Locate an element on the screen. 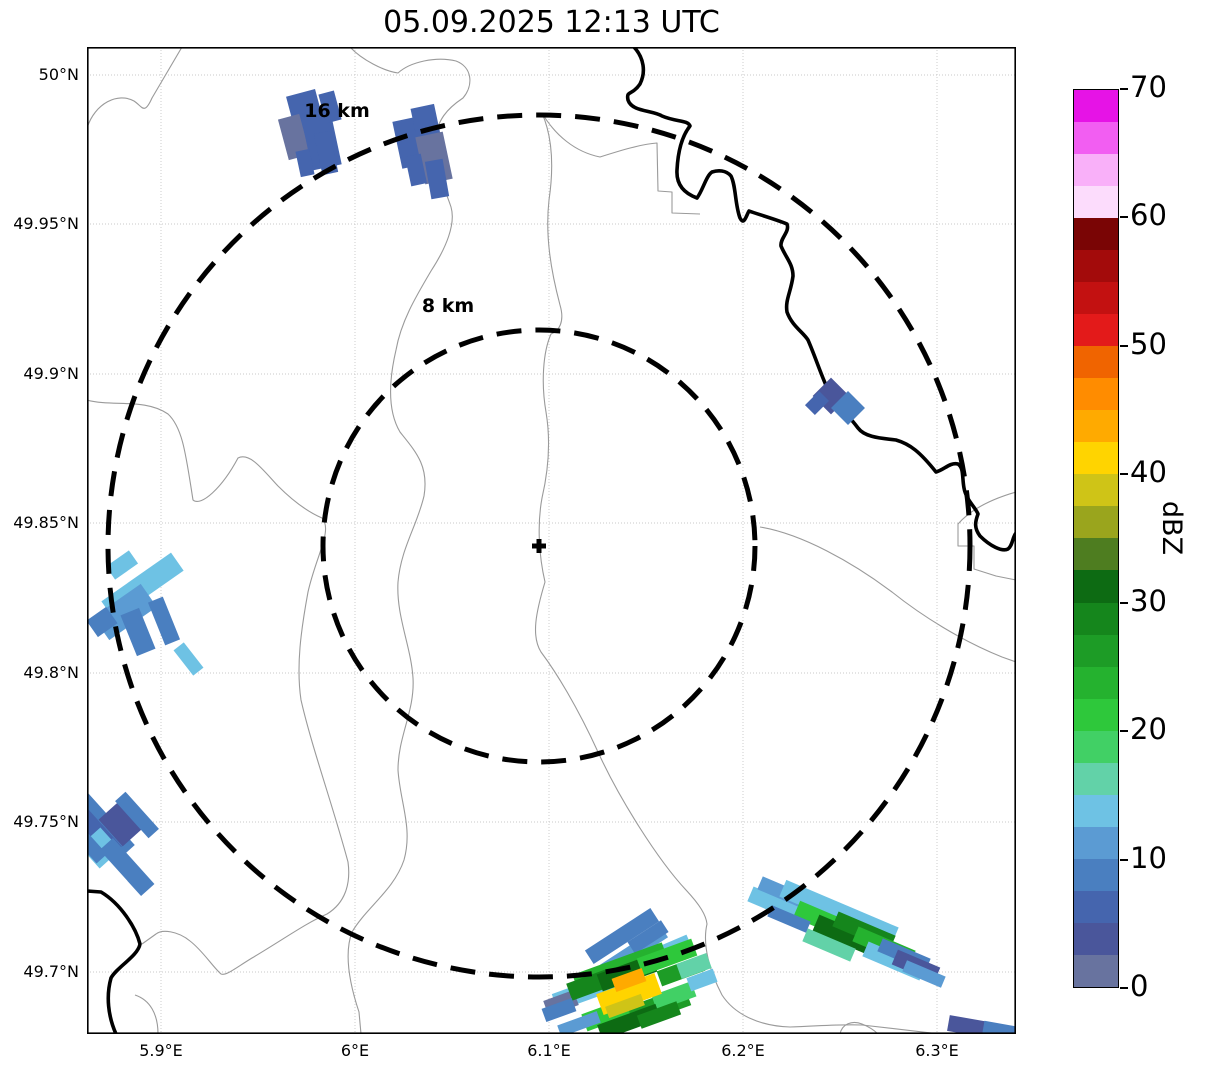  x-tick-label: 6.3°E is located at coordinates (937, 1050).